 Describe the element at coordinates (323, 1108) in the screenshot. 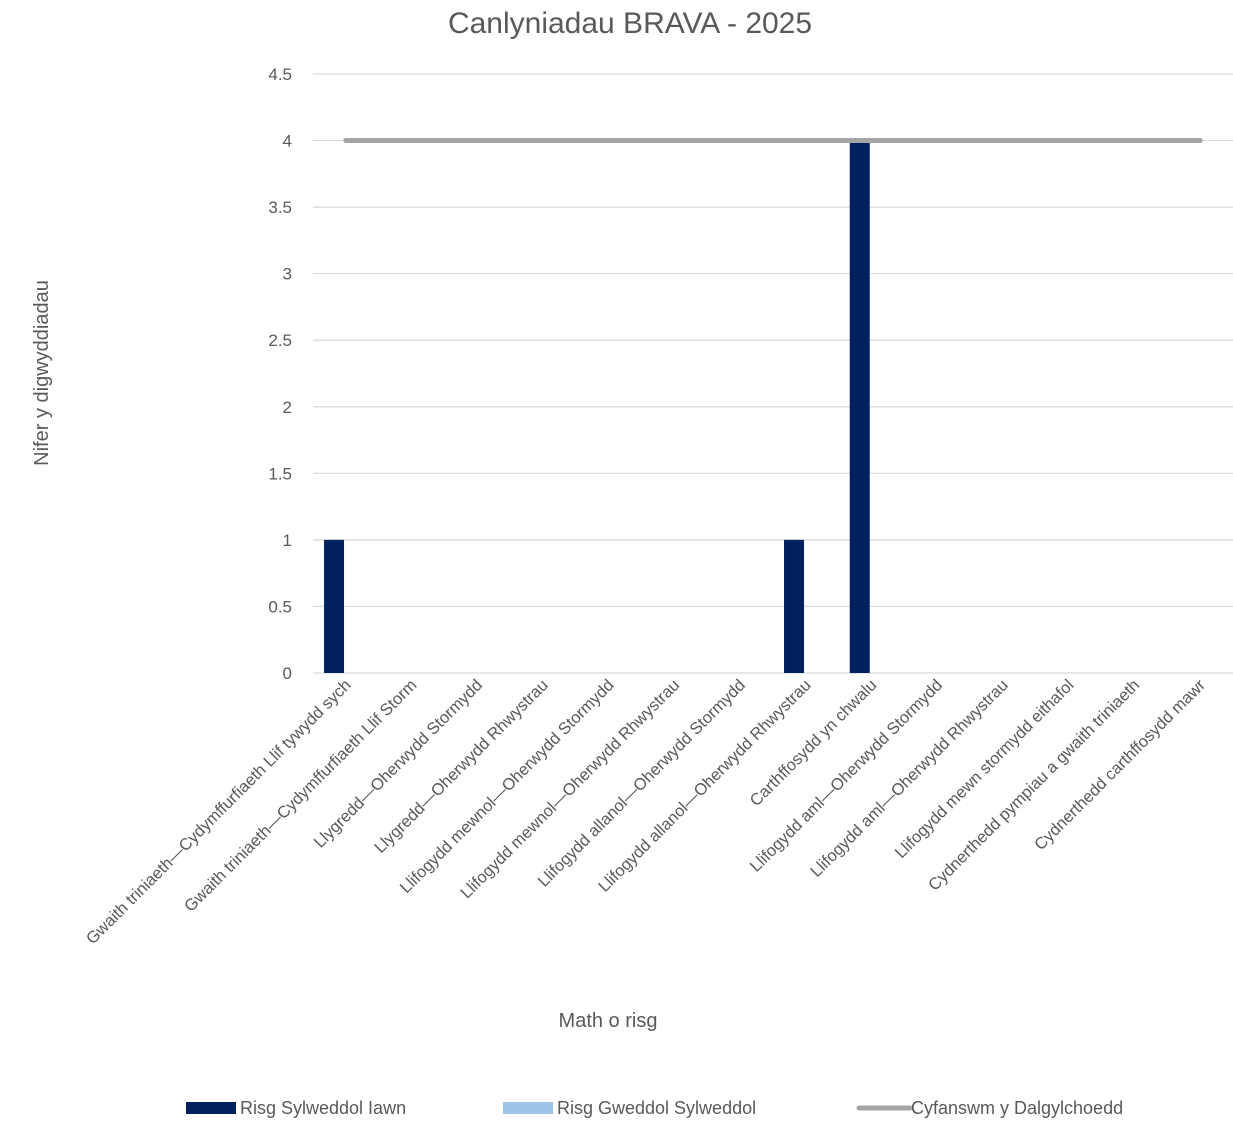

I see `legend-label: Risg Sylweddol Iawn` at that location.